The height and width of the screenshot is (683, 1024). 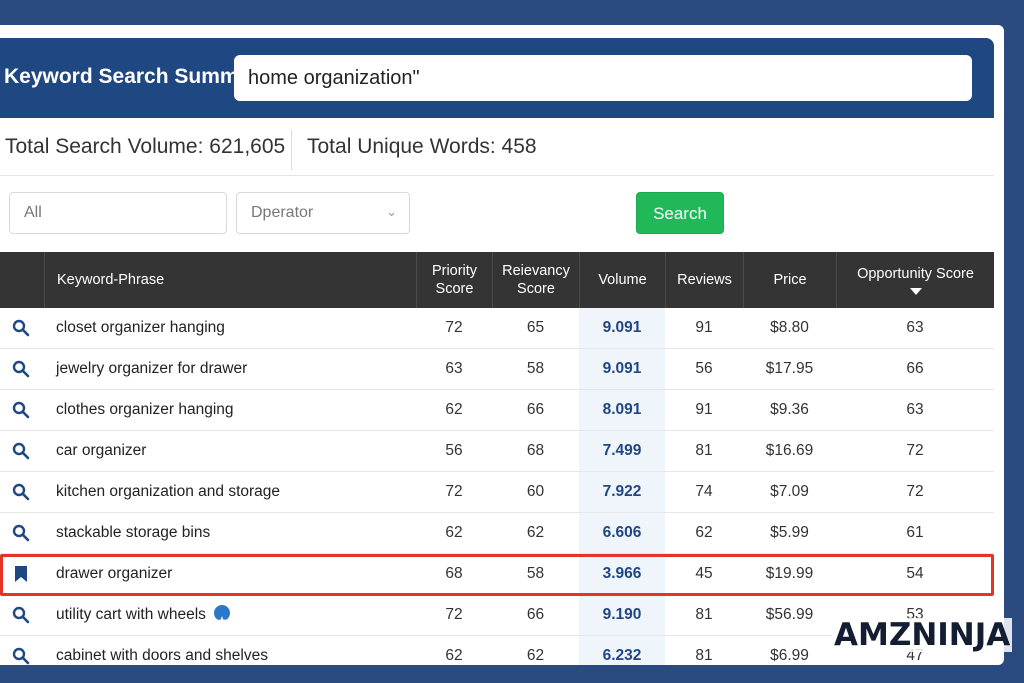 I want to click on keyword-cell: clothes organizer hanging, so click(x=145, y=410).